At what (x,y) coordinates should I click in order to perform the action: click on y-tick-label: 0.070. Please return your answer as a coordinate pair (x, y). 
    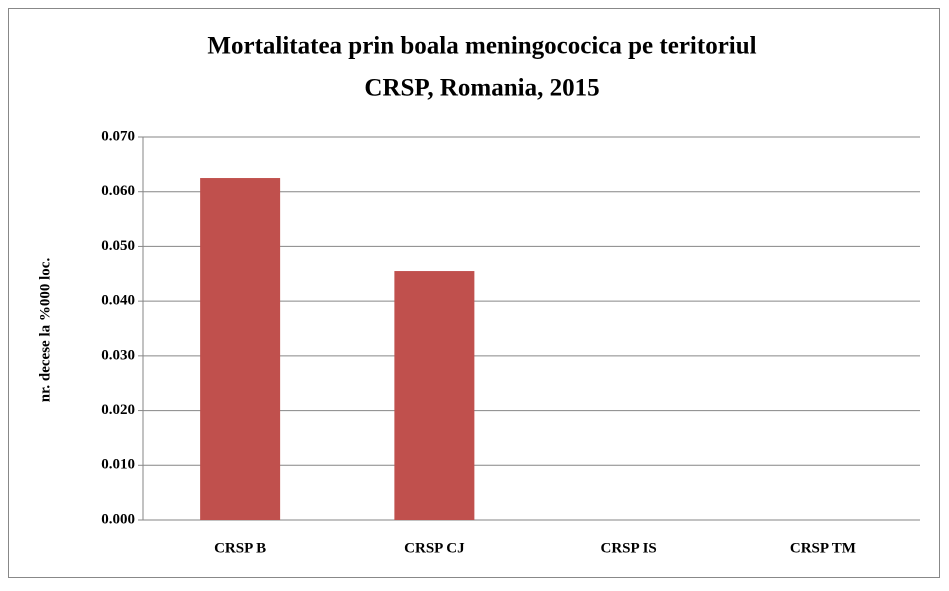
    Looking at the image, I should click on (118, 136).